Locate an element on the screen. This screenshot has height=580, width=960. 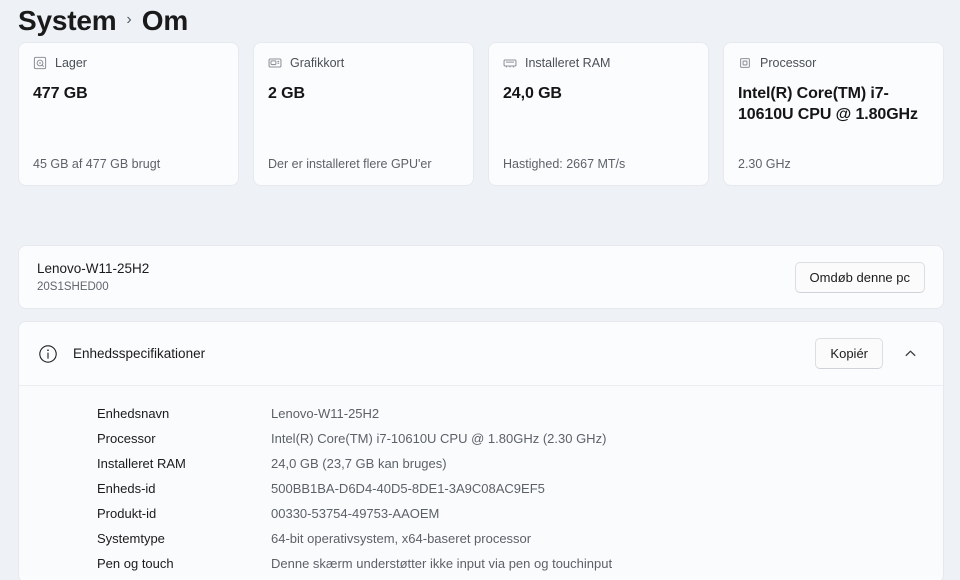
spec-value: Lenovo-W11-25H2 is located at coordinates (325, 413).